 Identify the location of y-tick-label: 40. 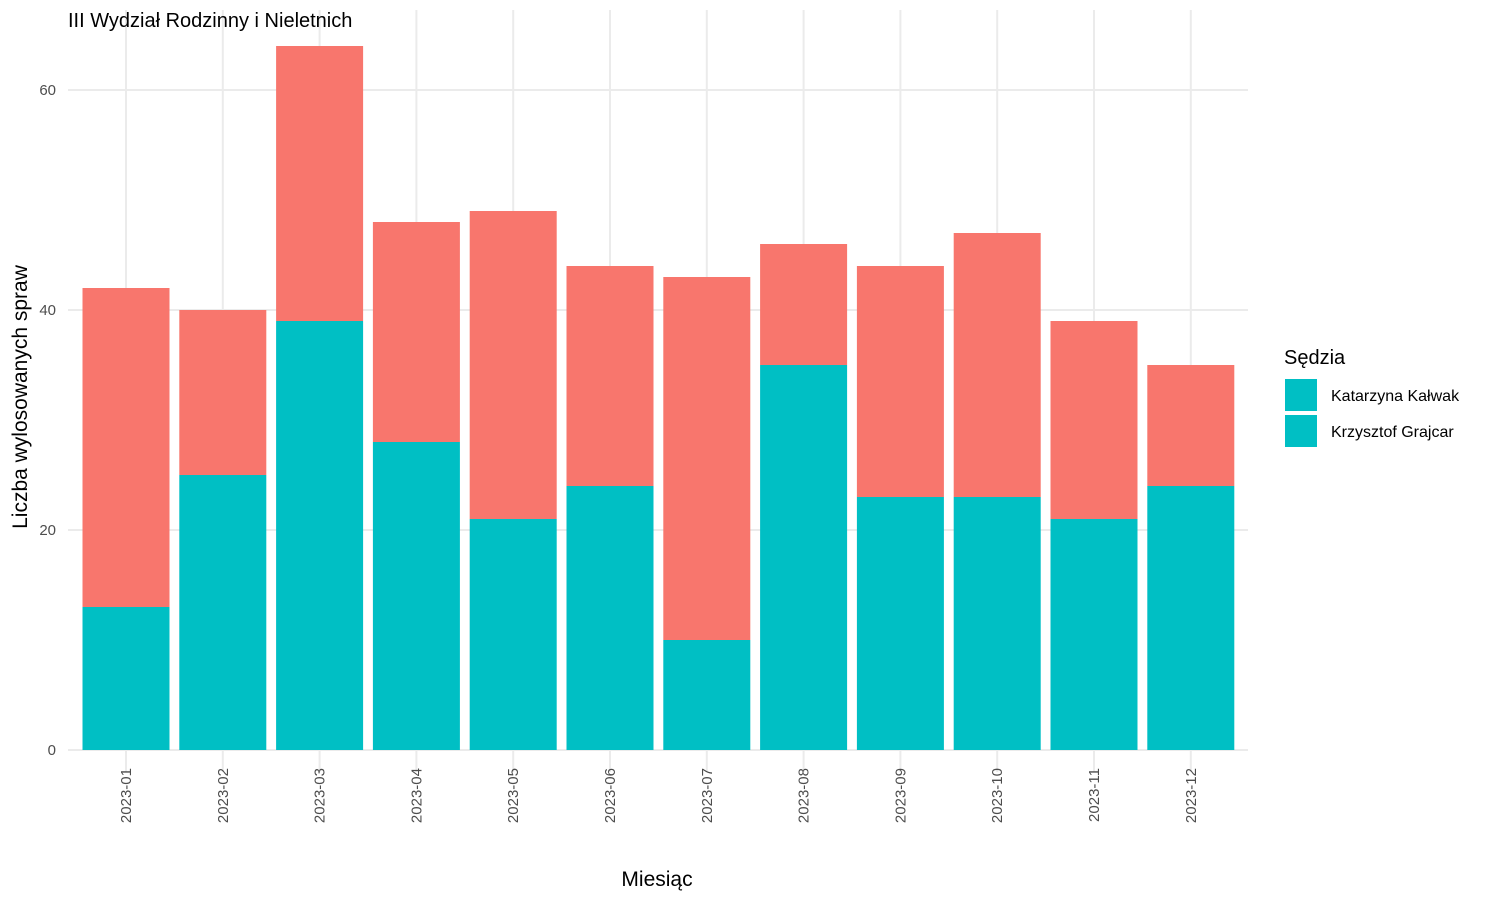
(47, 310).